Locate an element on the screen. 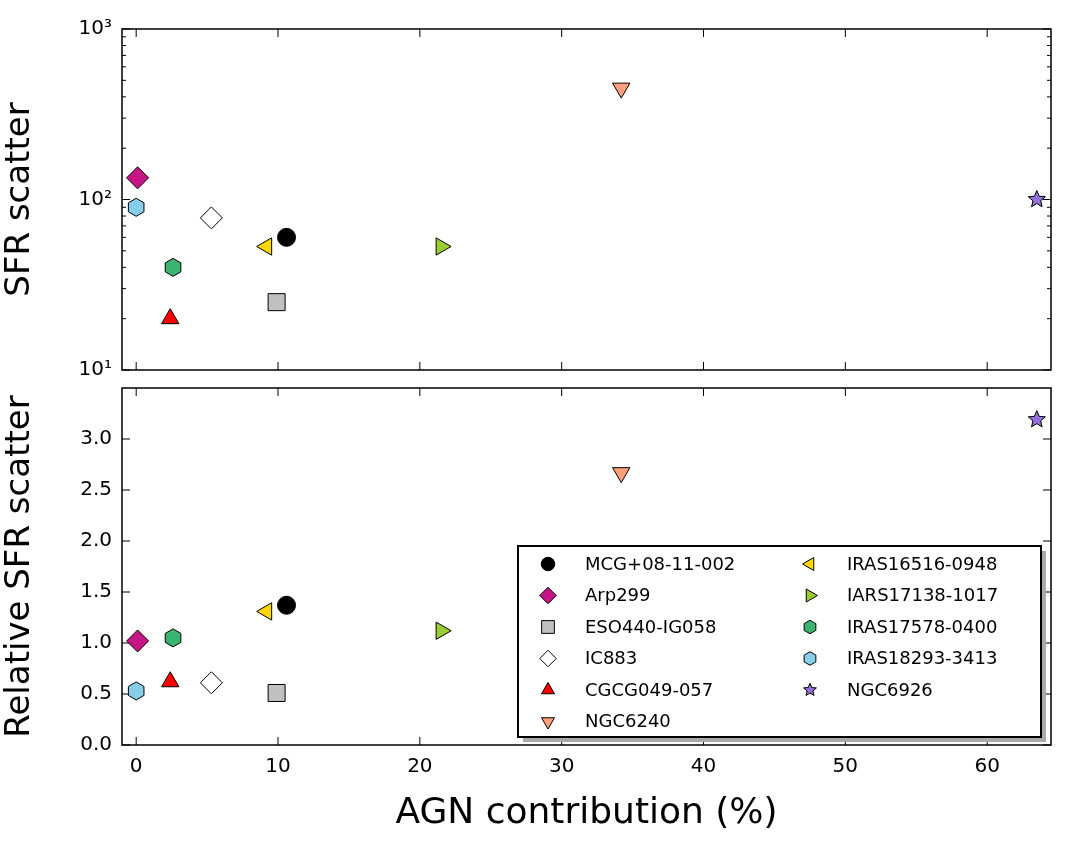  x-tick-label: 50 is located at coordinates (845, 765).